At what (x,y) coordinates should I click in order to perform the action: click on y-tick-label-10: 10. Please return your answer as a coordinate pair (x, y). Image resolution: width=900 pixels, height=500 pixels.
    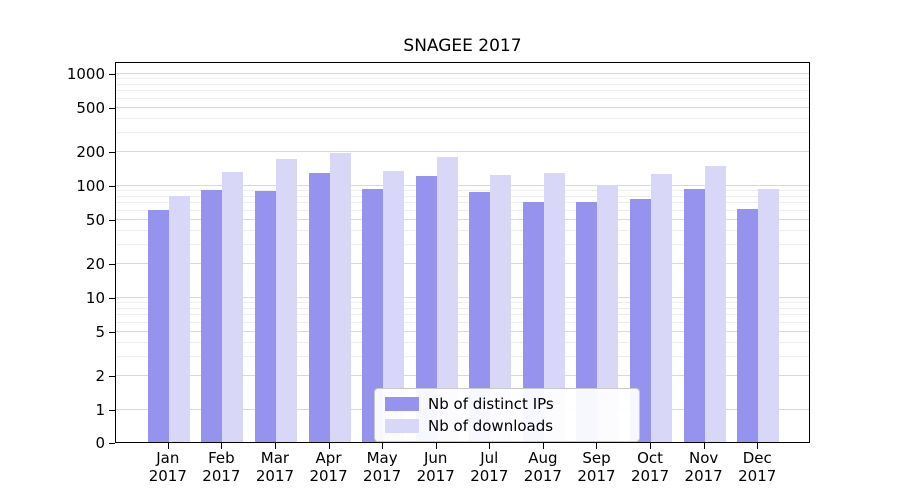
    Looking at the image, I should click on (95, 298).